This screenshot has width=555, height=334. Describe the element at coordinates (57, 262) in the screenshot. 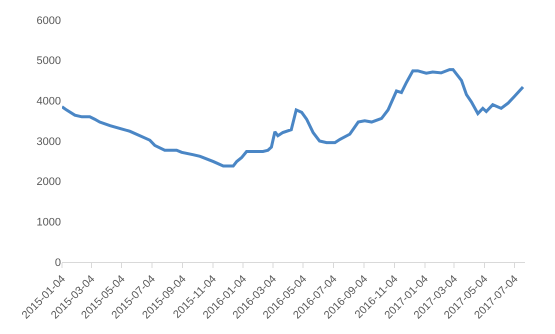

I see `y-tick-label: 0` at that location.